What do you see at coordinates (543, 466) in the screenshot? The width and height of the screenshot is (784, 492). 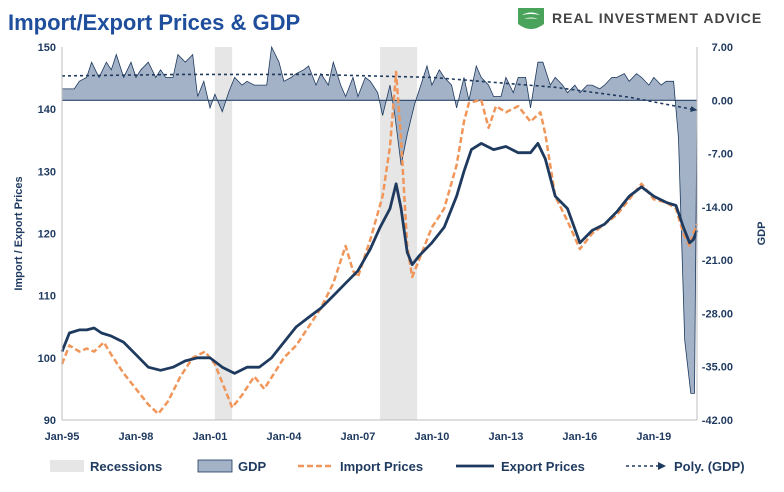 I see `legend-label: Export Prices` at bounding box center [543, 466].